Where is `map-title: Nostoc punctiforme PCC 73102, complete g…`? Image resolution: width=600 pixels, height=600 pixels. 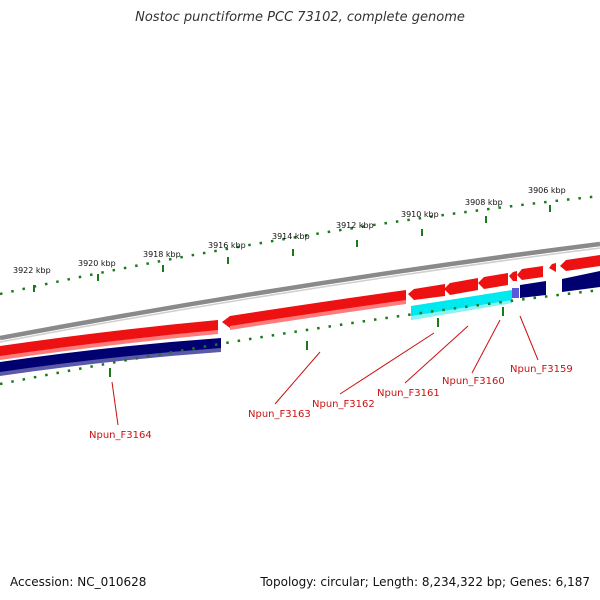
map-title: Nostoc punctiforme PCC 73102, complete g… is located at coordinates (300, 17).